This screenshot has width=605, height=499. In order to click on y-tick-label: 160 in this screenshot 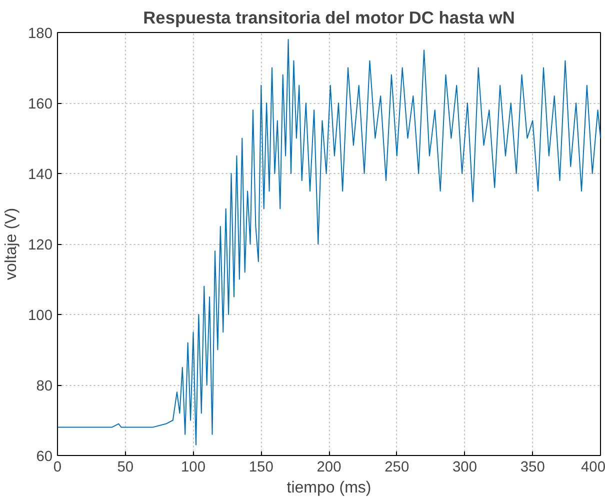, I will do `click(40, 104)`.